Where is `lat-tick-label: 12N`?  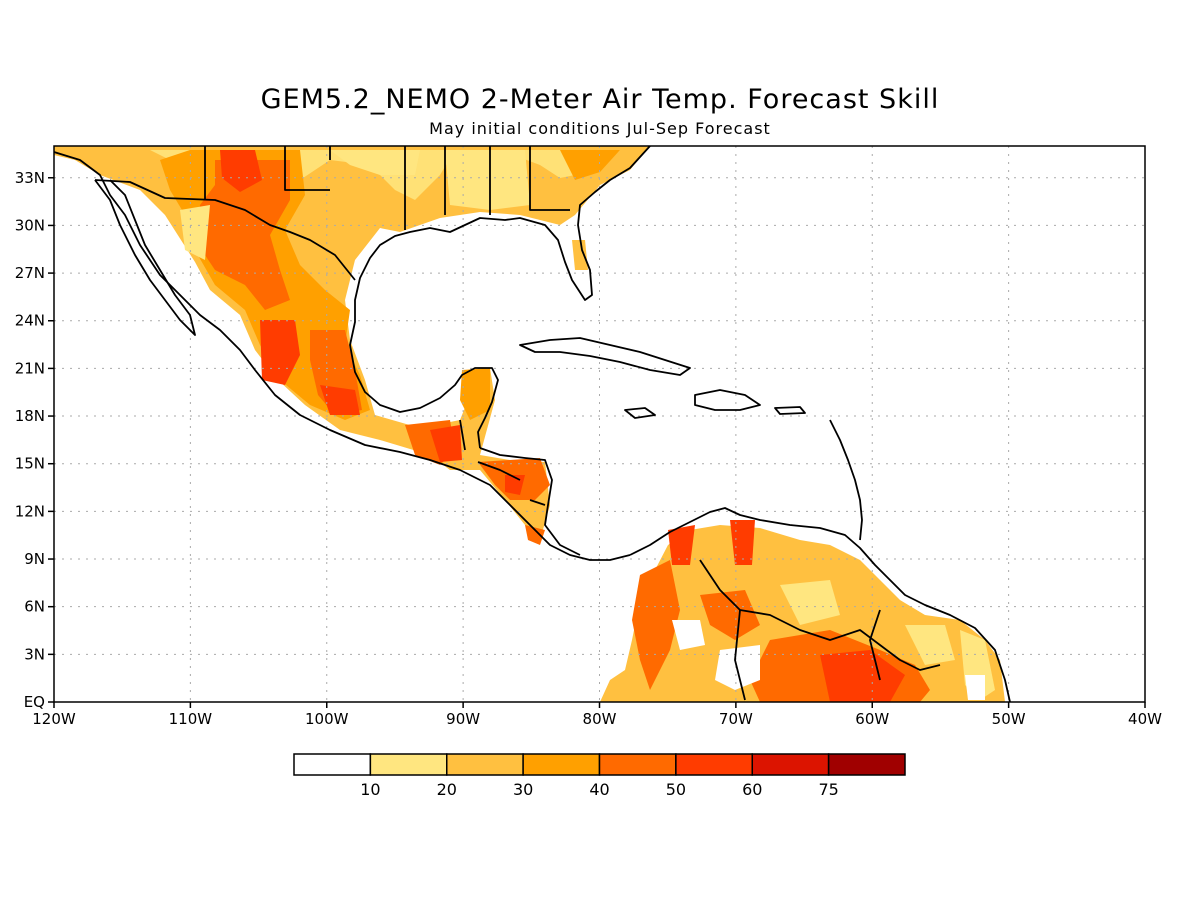
lat-tick-label: 12N is located at coordinates (30, 511).